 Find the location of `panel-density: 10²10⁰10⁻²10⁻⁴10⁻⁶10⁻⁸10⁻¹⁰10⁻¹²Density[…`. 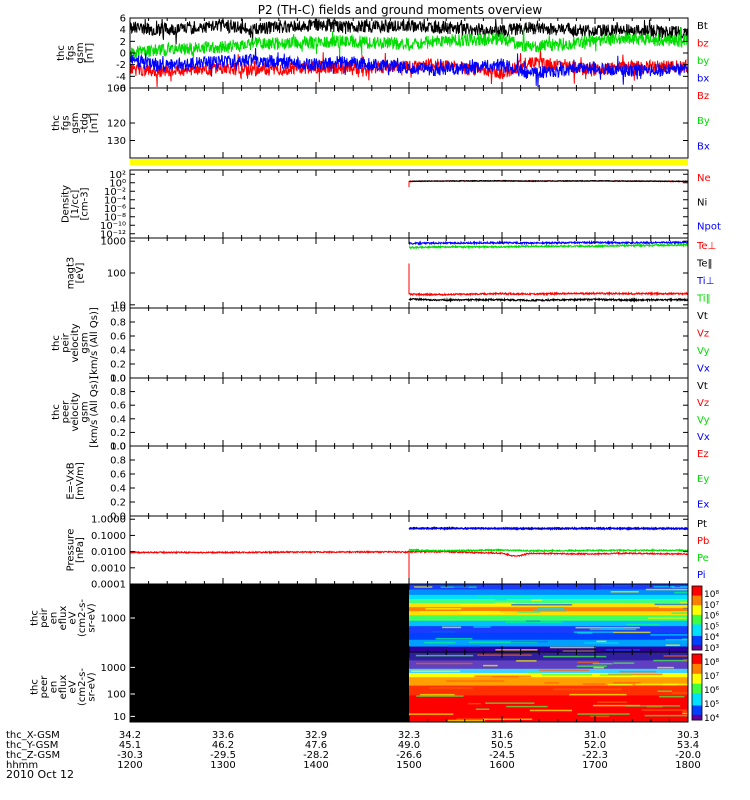

panel-density: 10²10⁰10⁻²10⁻⁴10⁻⁶10⁻⁸10⁻¹⁰10⁻¹²Density[… is located at coordinates (391, 204).